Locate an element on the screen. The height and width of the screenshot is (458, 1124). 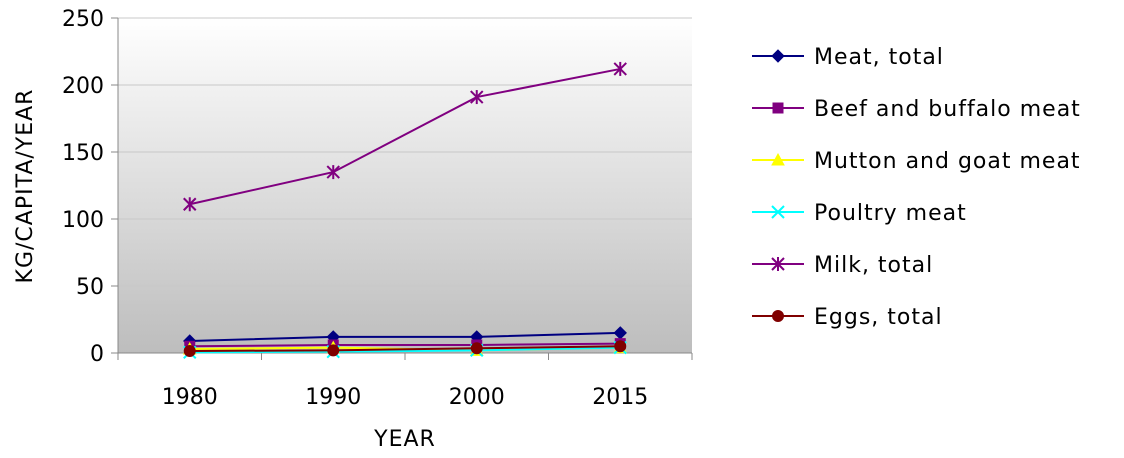
y-tick-label: 150 is located at coordinates (83, 153).